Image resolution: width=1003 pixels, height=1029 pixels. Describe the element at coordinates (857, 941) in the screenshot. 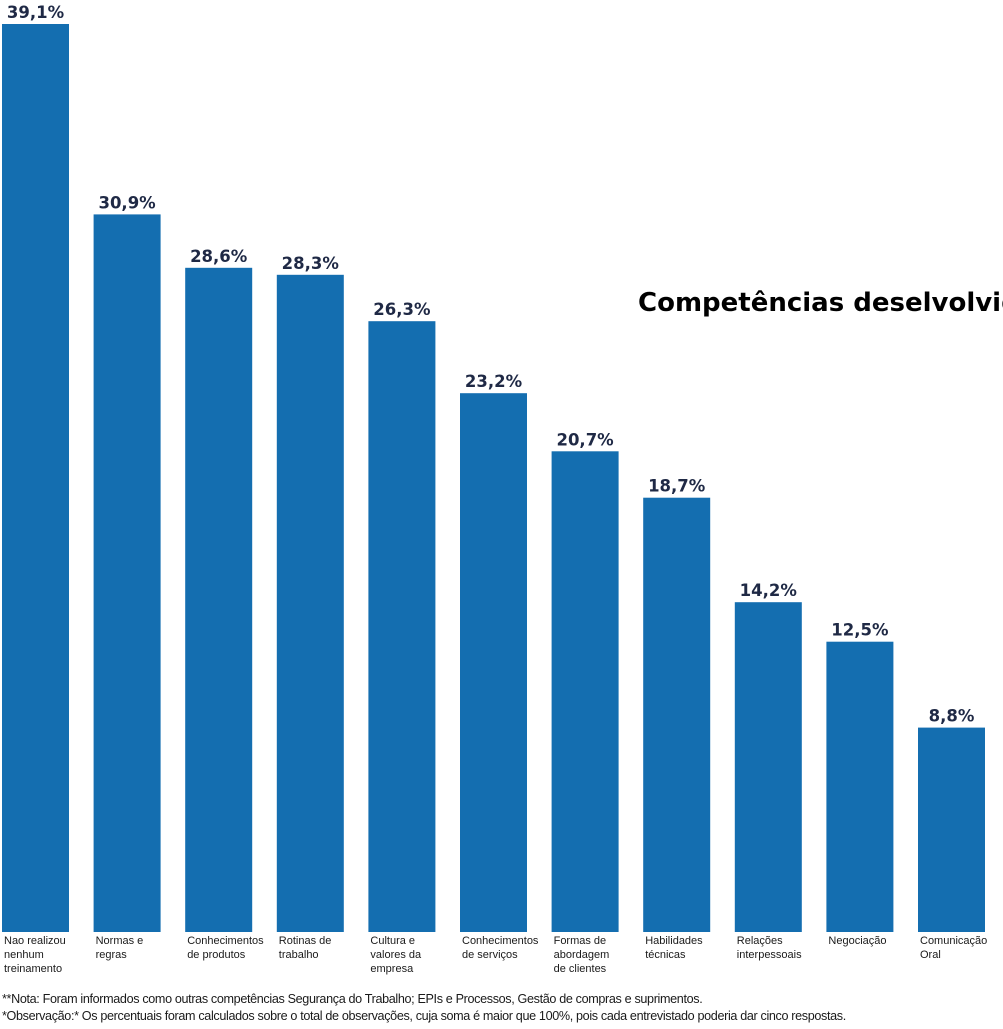

I see `category-label-10: Negociação` at that location.